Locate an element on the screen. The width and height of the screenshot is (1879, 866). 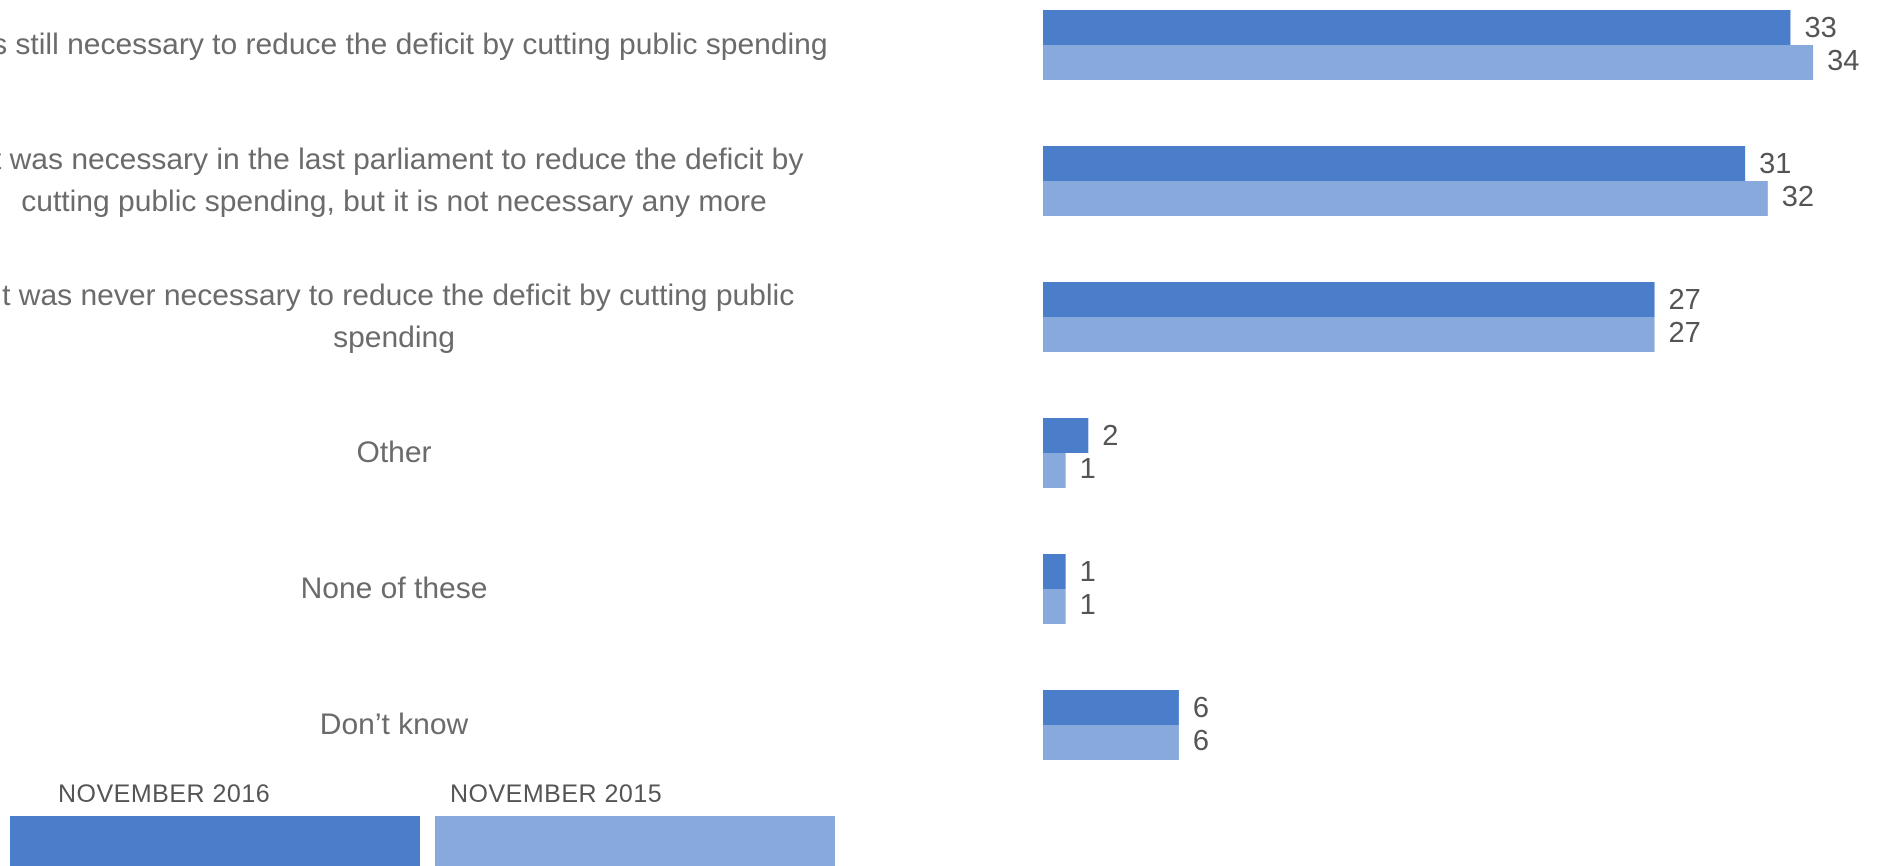
data-label: 31 is located at coordinates (1775, 164).